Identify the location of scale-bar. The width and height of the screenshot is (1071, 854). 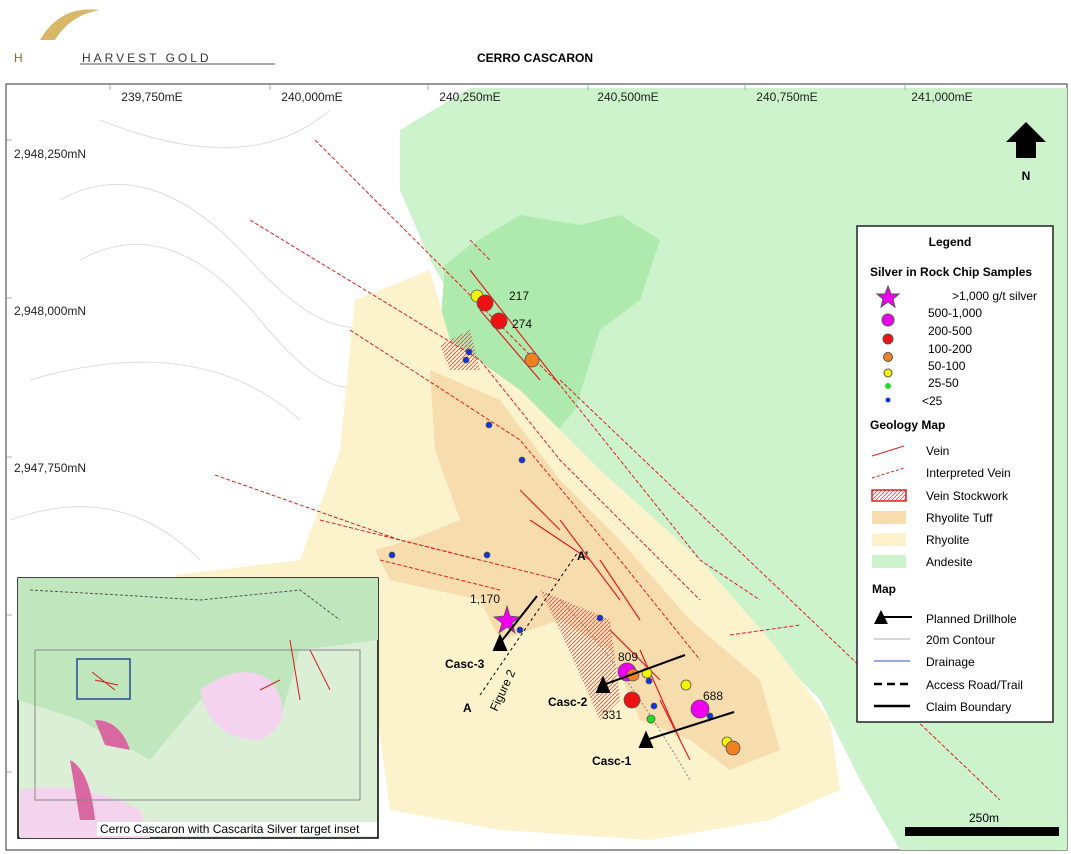
(982, 831).